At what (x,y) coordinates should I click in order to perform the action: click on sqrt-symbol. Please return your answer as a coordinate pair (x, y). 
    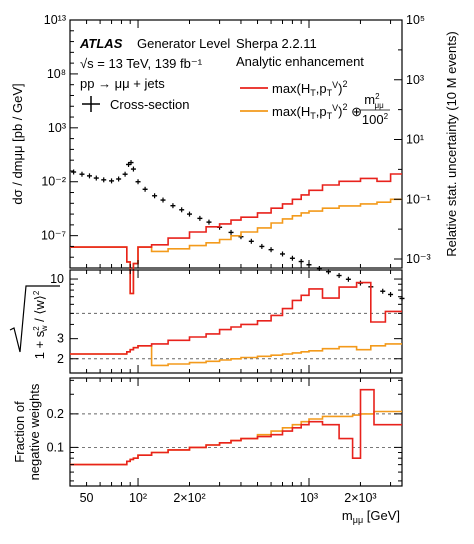
    Looking at the image, I should click on (34, 319).